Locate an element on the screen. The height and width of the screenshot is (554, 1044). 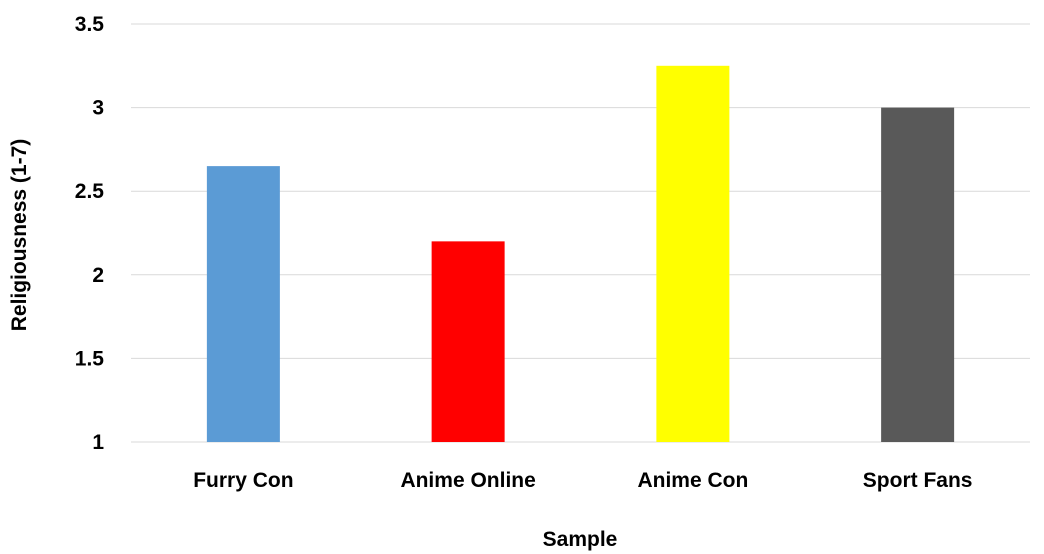
y-axis-ticks: 1 1.5 2 2.5 3 3.5 is located at coordinates (90, 233).